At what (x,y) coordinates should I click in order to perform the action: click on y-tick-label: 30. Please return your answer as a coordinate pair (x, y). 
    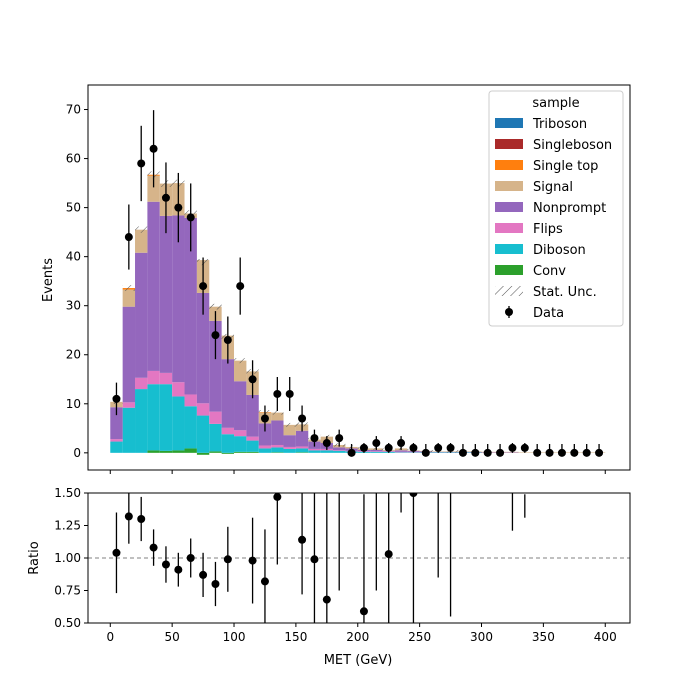
    Looking at the image, I should click on (73, 306).